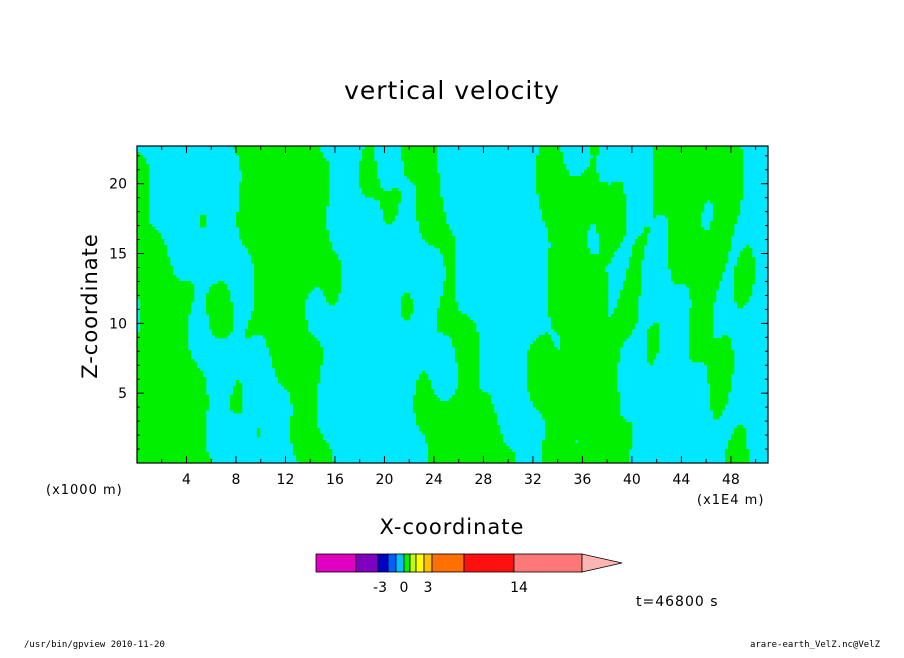 The height and width of the screenshot is (658, 904). What do you see at coordinates (186, 480) in the screenshot?
I see `x-tick-label: 4` at bounding box center [186, 480].